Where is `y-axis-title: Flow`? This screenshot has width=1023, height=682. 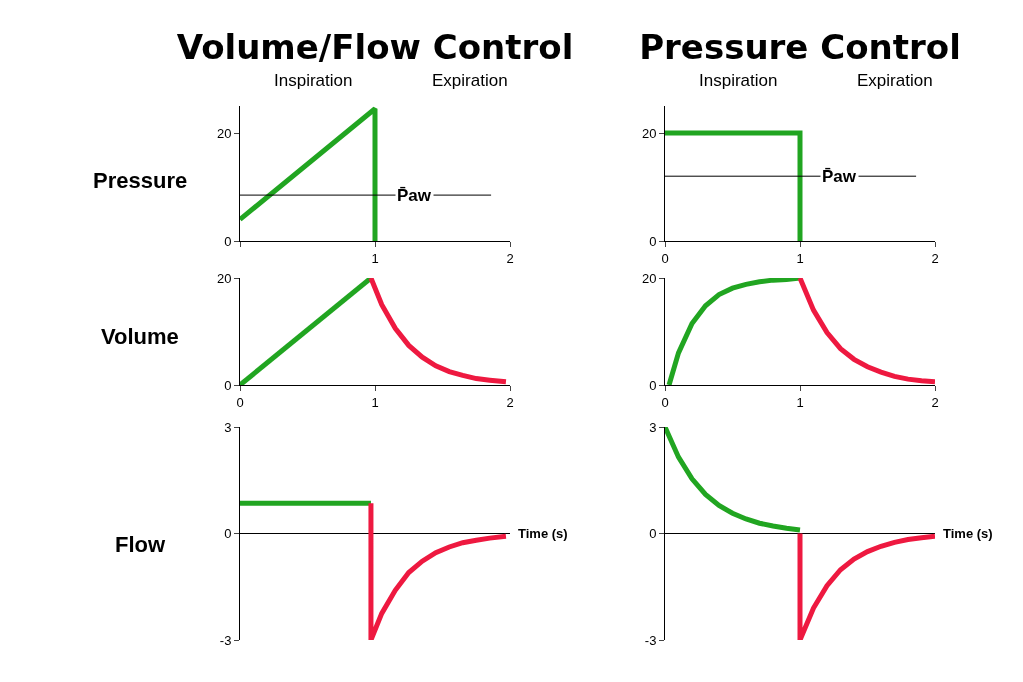
y-axis-title: Flow is located at coordinates (140, 544).